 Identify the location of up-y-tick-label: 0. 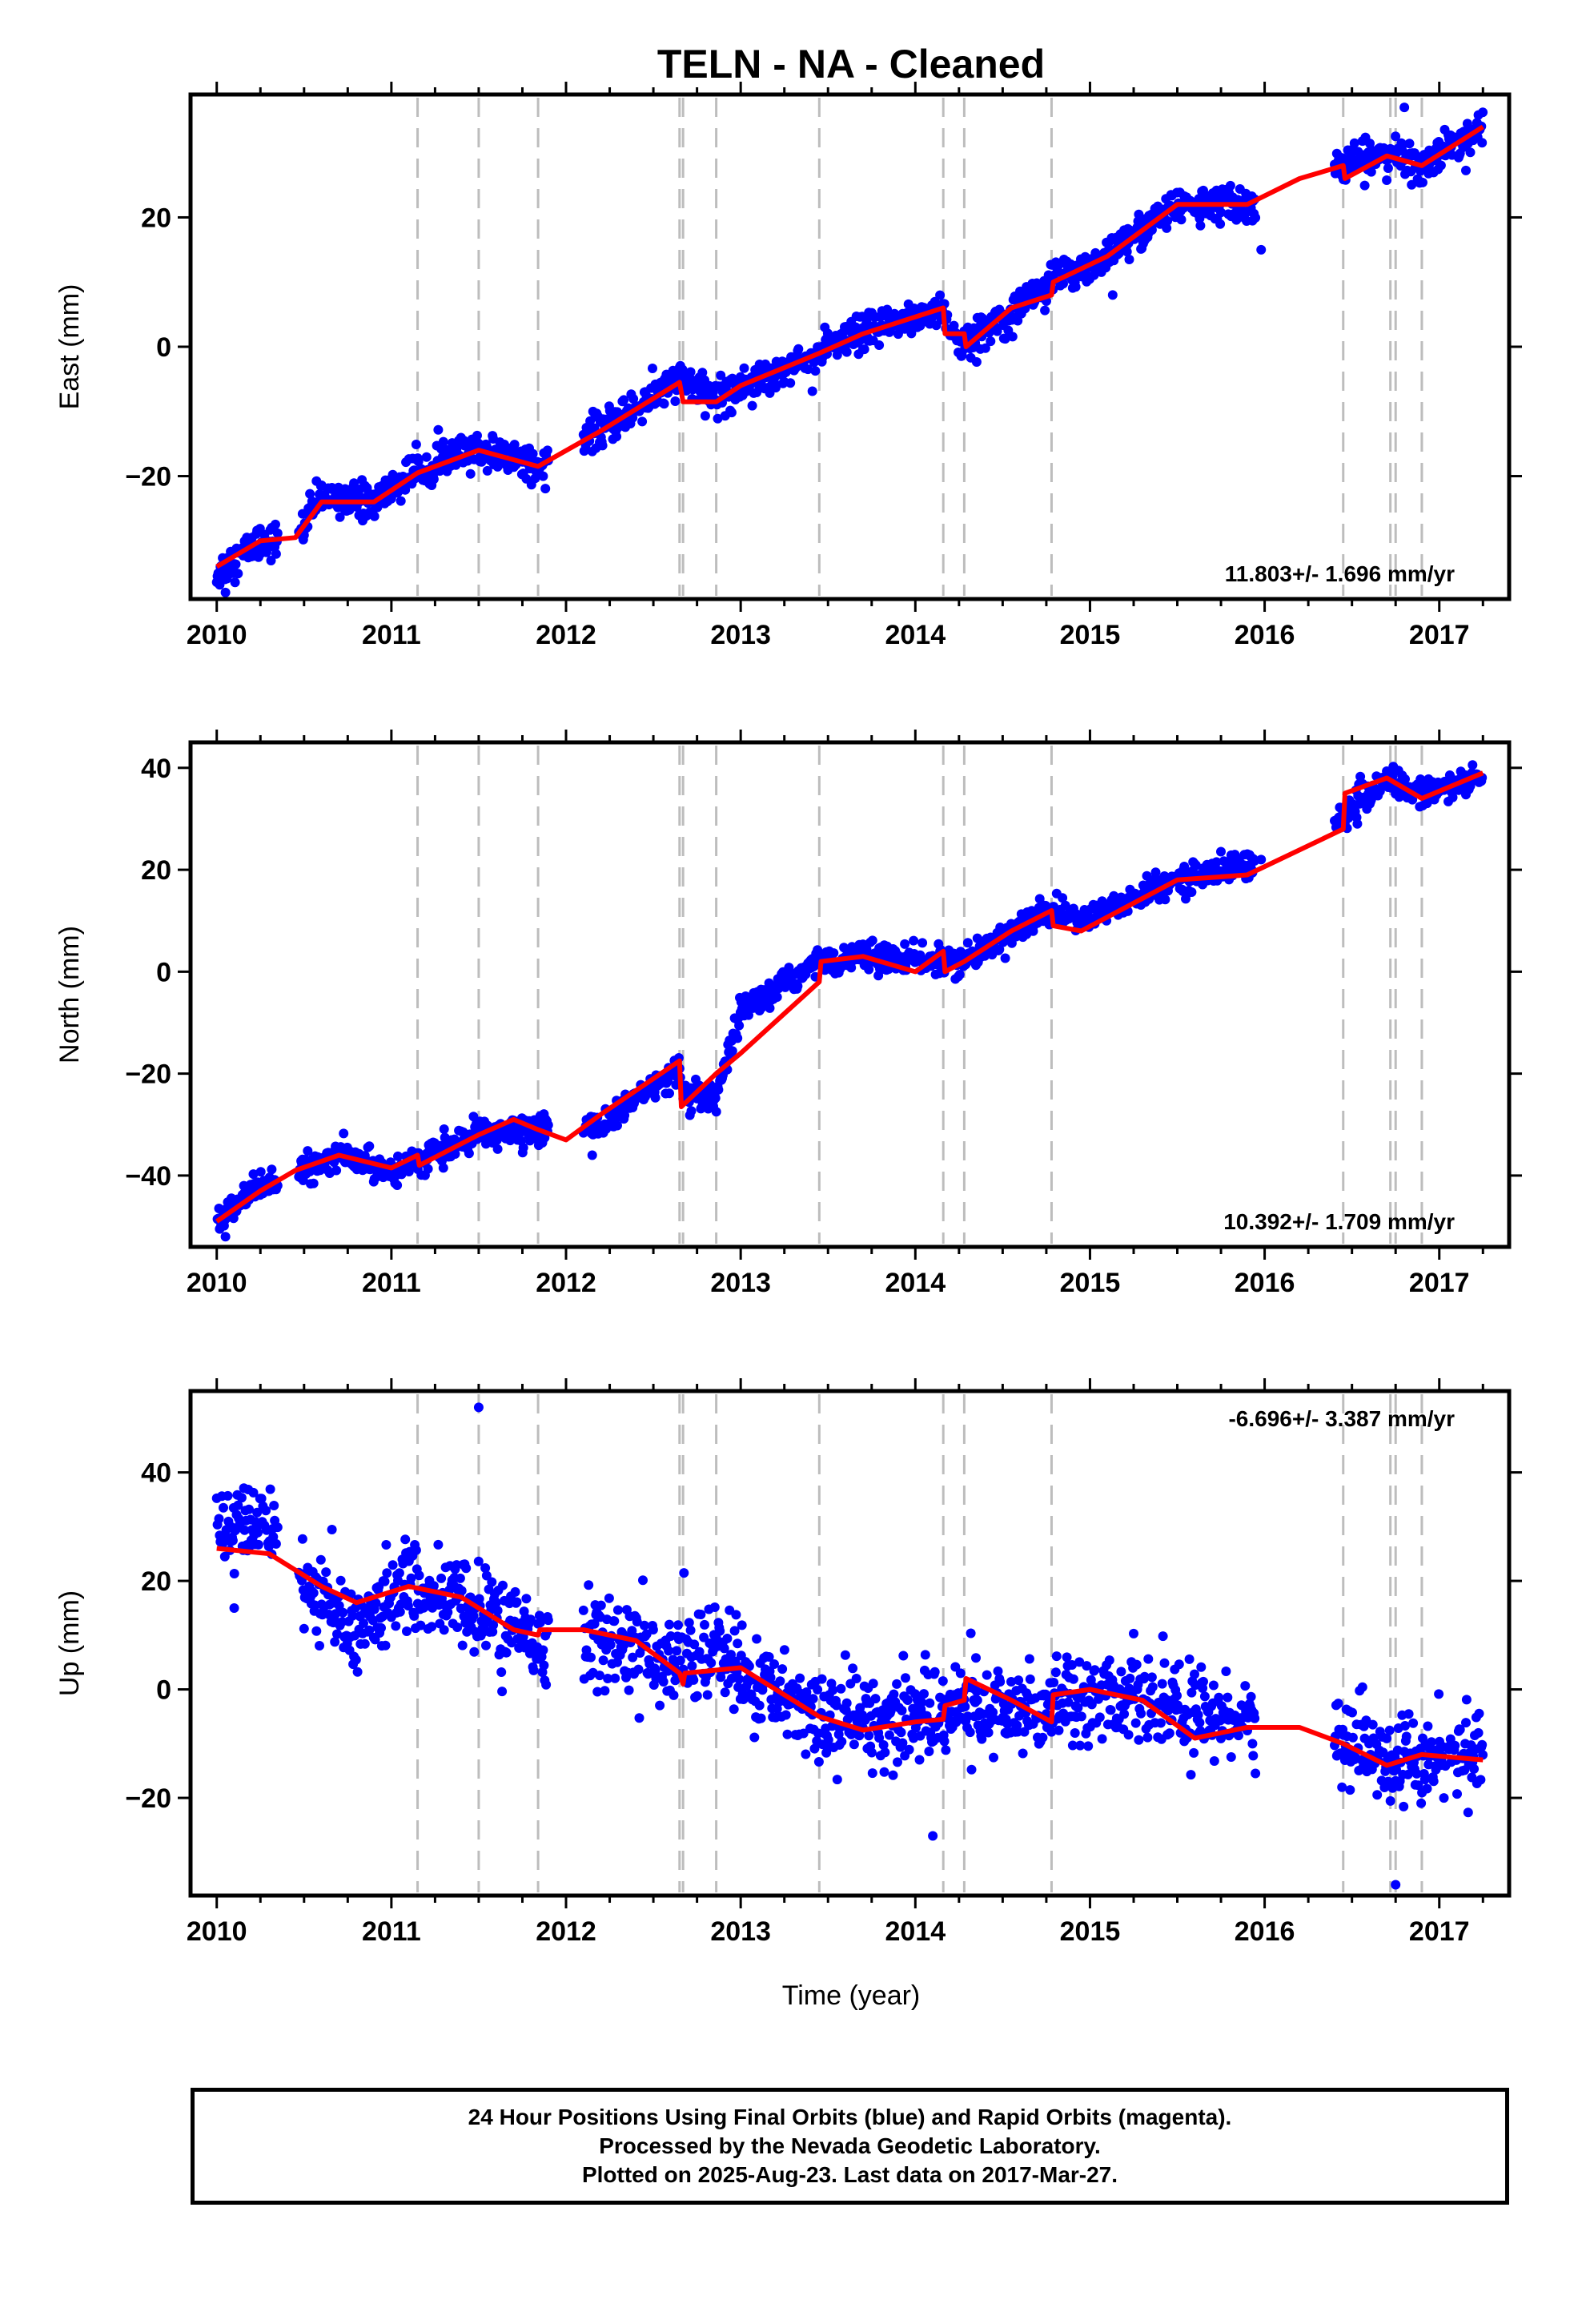
(164, 1690).